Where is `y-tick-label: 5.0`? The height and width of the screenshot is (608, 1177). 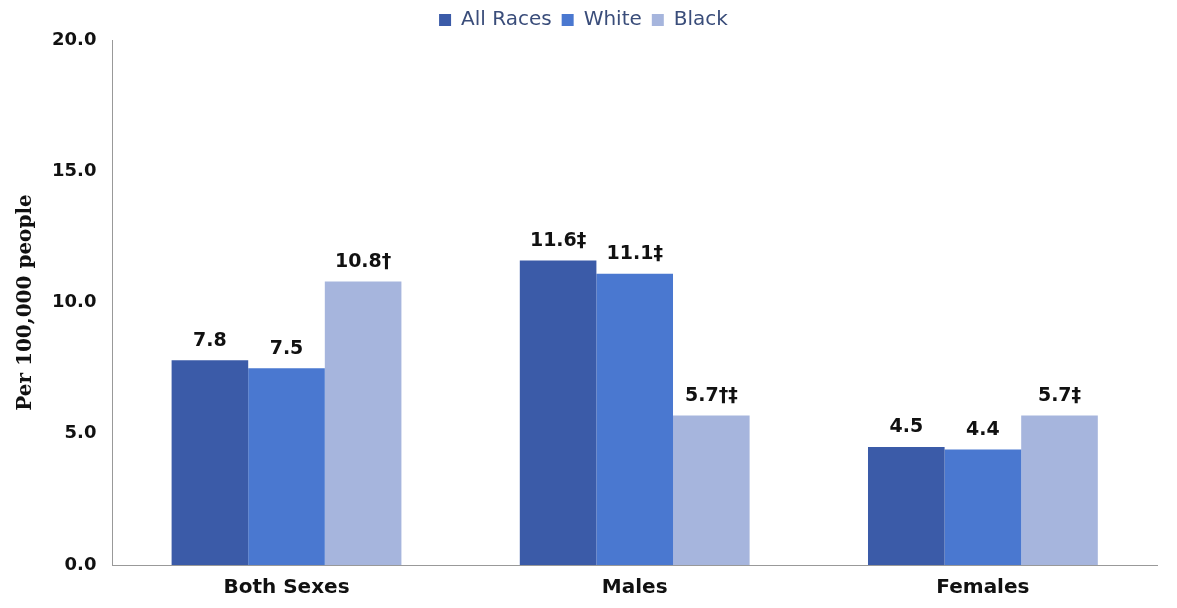
y-tick-label: 5.0 is located at coordinates (80, 432).